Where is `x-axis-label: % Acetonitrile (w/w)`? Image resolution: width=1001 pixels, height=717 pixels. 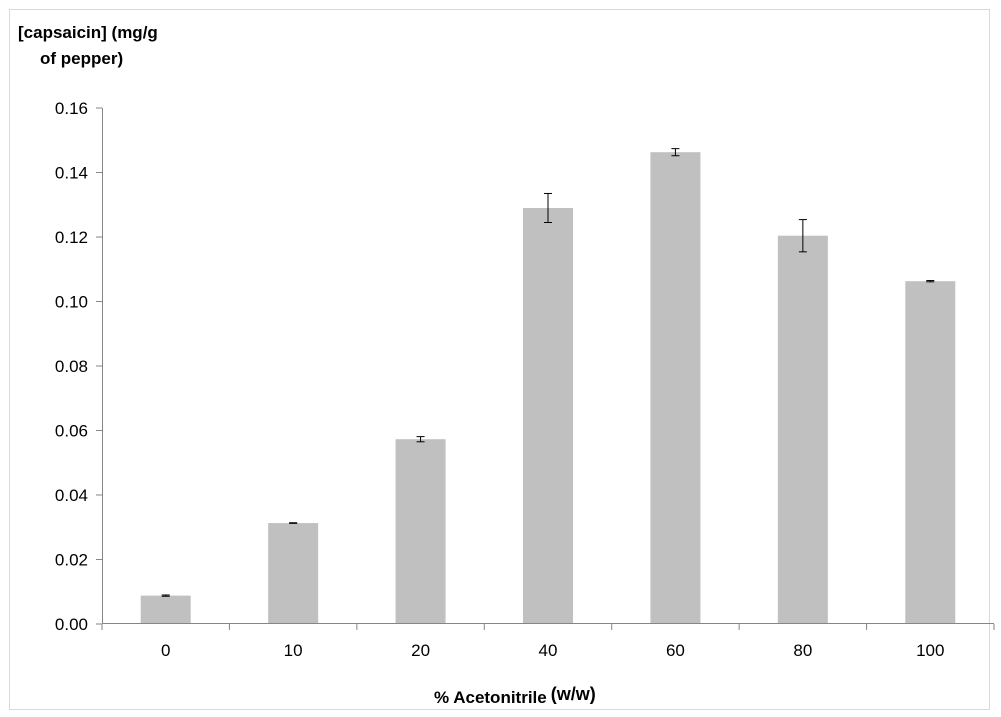
x-axis-label: % Acetonitrile (w/w) is located at coordinates (515, 695).